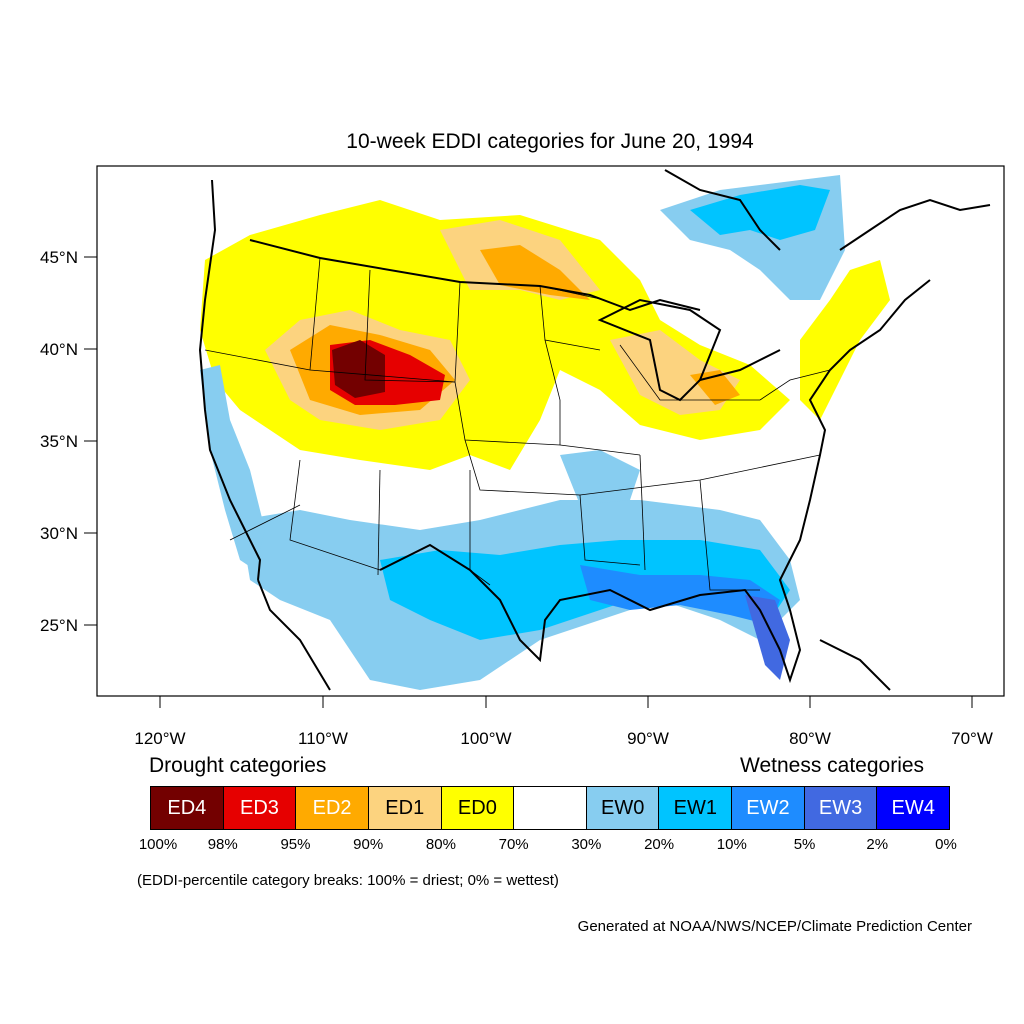 The image size is (1024, 1024). I want to click on lon-label-70w: 70°W, so click(972, 738).